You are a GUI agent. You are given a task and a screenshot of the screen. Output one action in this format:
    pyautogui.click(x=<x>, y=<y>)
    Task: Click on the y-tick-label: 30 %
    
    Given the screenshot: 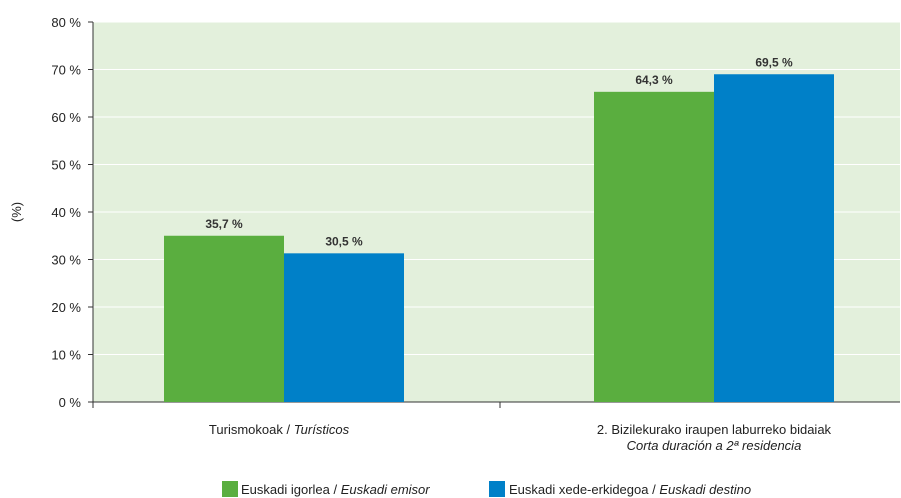 What is the action you would take?
    pyautogui.click(x=66, y=260)
    